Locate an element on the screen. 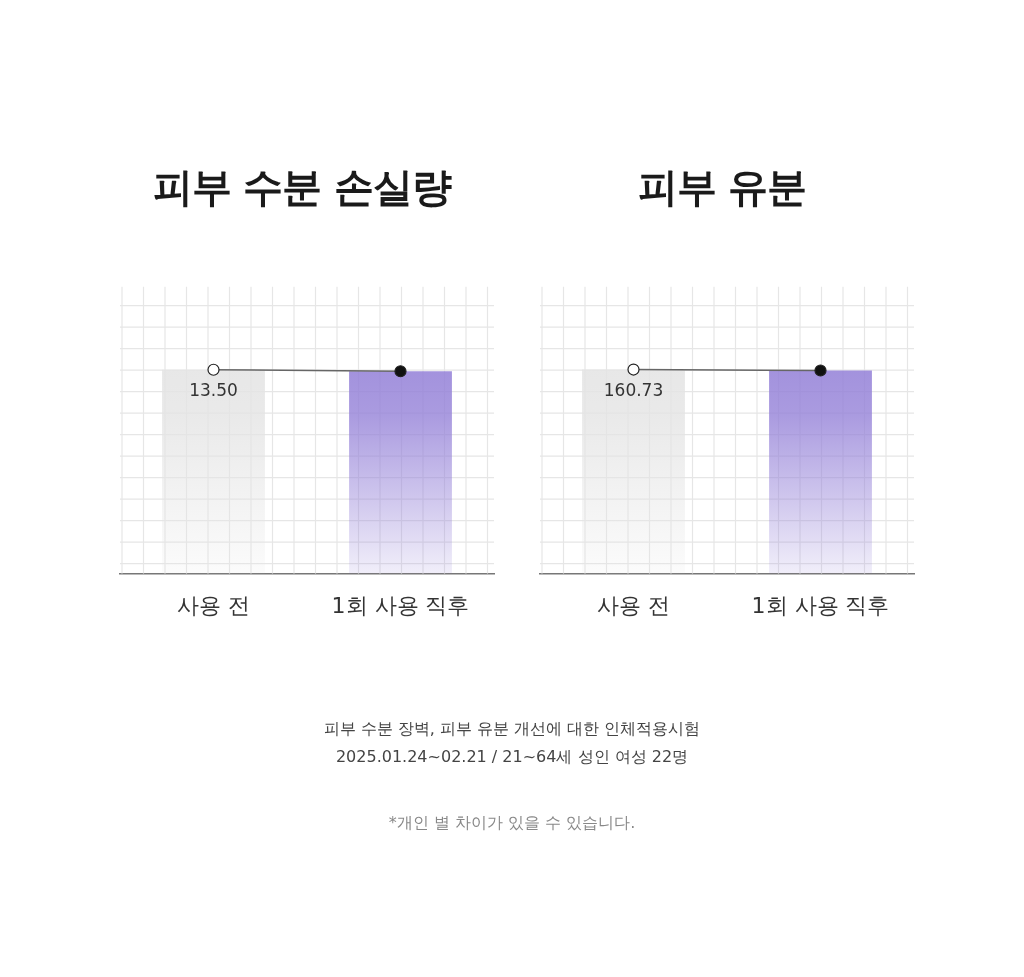  chart-title: 피부 수분 손실량 is located at coordinates (302, 187).